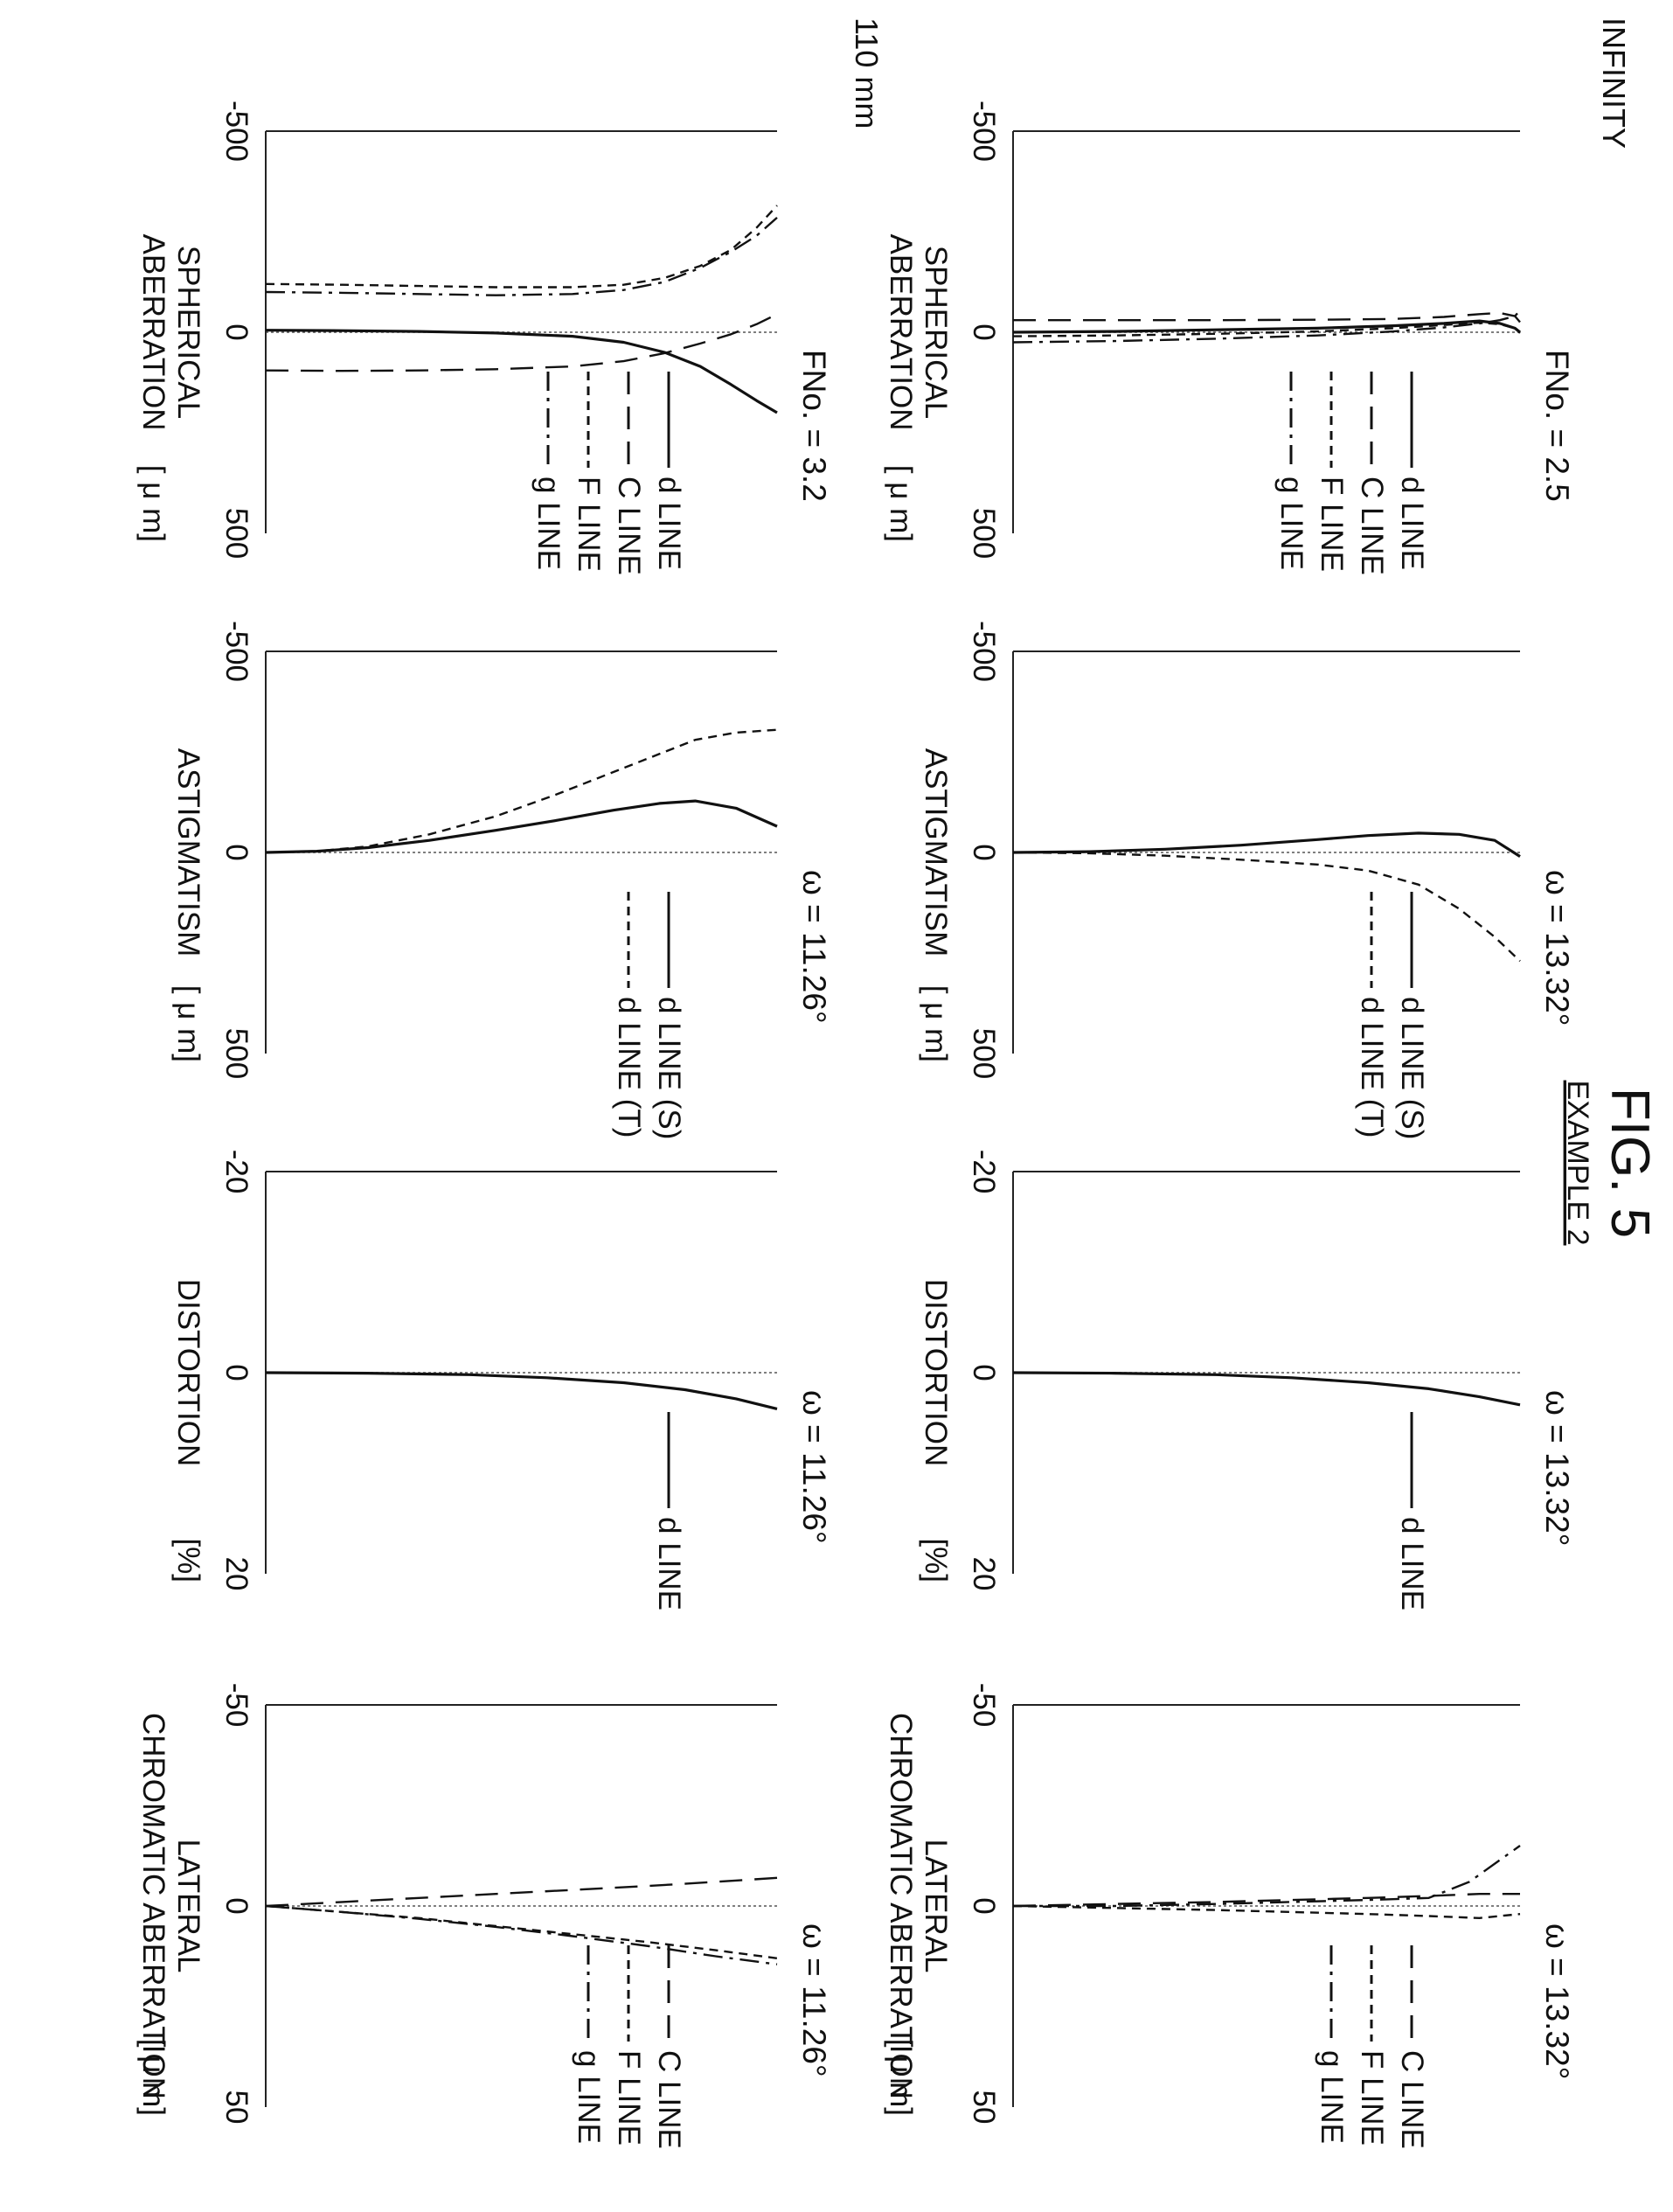  Describe the element at coordinates (1557, 426) in the screenshot. I see `param-label: FNo. = 2.5` at that location.